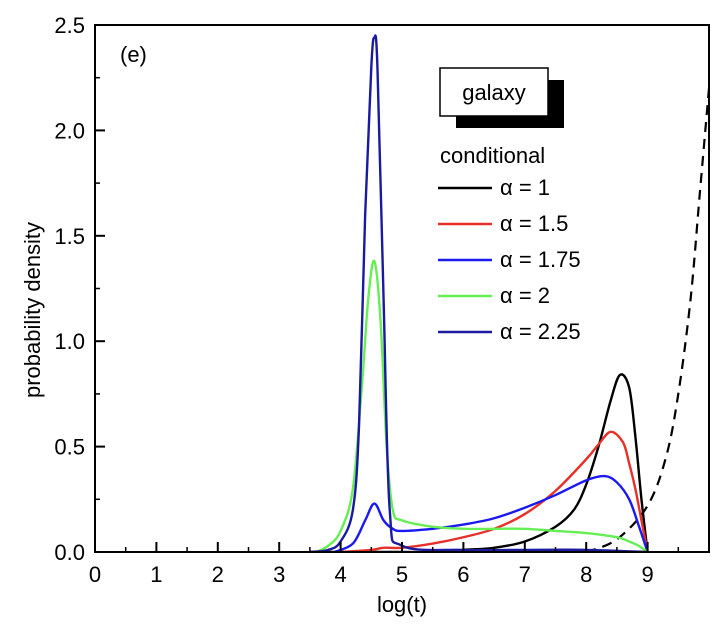  What do you see at coordinates (540, 331) in the screenshot?
I see `legend-entry: α = 2.25` at bounding box center [540, 331].